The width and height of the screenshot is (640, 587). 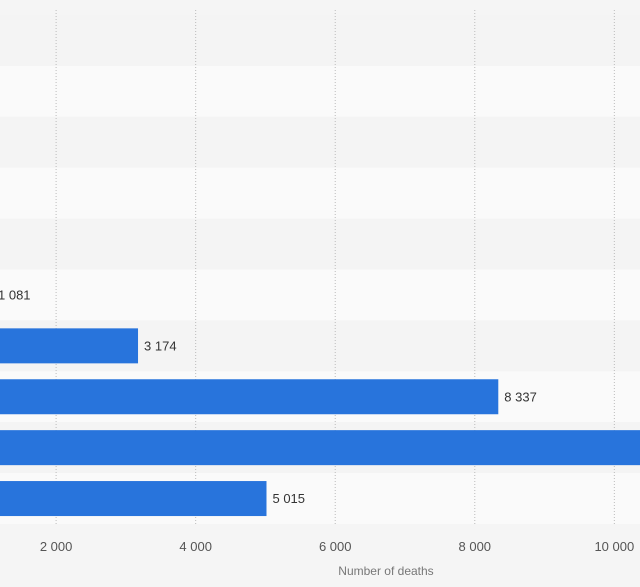 What do you see at coordinates (160, 345) in the screenshot?
I see `value-label: 3 174` at bounding box center [160, 345].